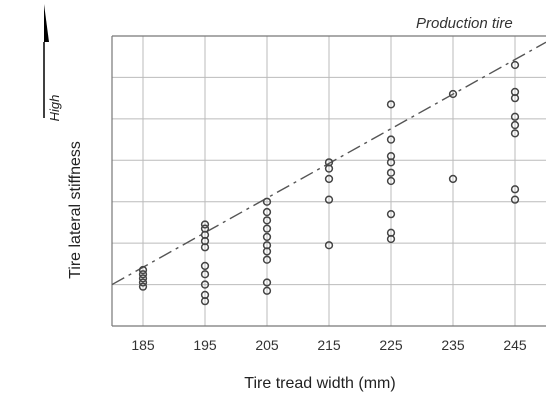 This screenshot has height=393, width=546. I want to click on x-axis-label: Tire tread width (mm), so click(319, 383).